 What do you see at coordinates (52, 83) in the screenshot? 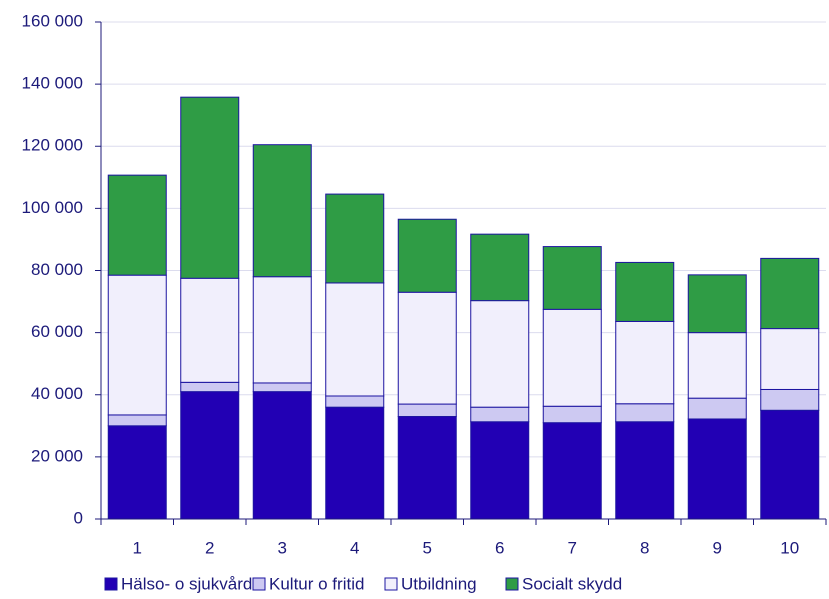
I see `y-tick-label: 140 000` at bounding box center [52, 83].